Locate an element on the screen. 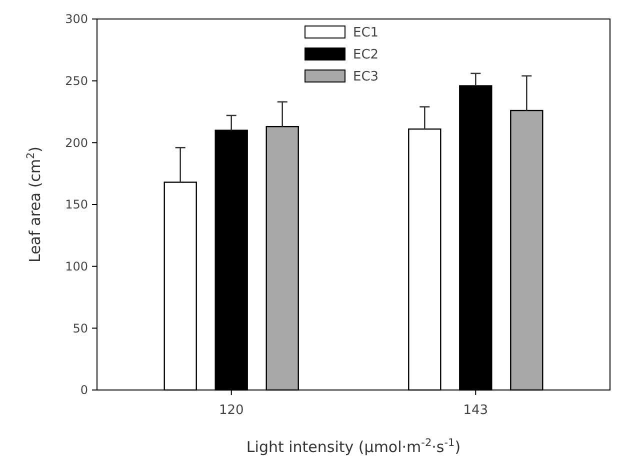  y-tick-label: 150 is located at coordinates (76, 205).